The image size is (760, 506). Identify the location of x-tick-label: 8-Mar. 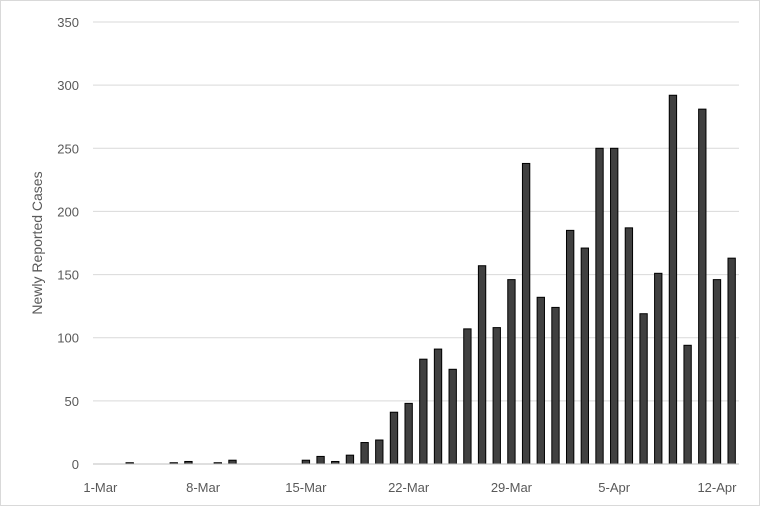
(203, 487).